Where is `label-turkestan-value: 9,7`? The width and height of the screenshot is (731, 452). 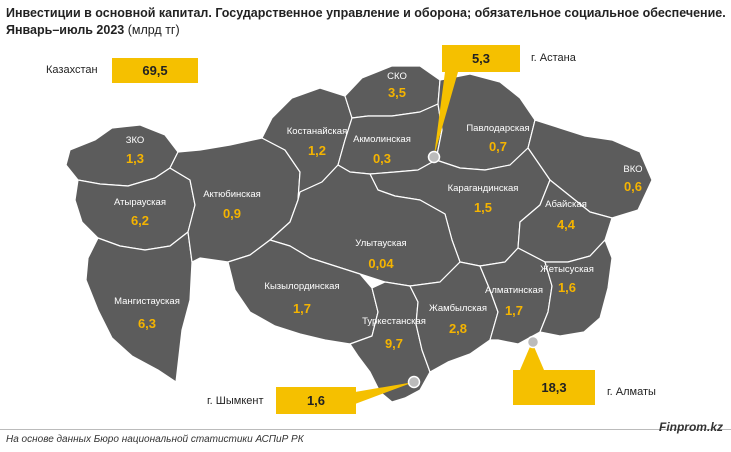 label-turkestan-value: 9,7 is located at coordinates (394, 343).